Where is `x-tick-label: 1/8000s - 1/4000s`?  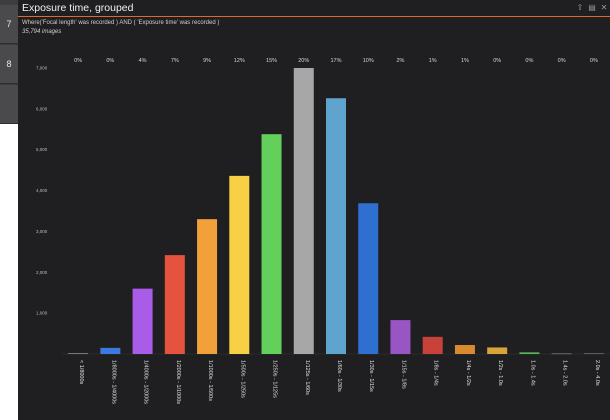 x-tick-label: 1/8000s - 1/4000s is located at coordinates (113, 382).